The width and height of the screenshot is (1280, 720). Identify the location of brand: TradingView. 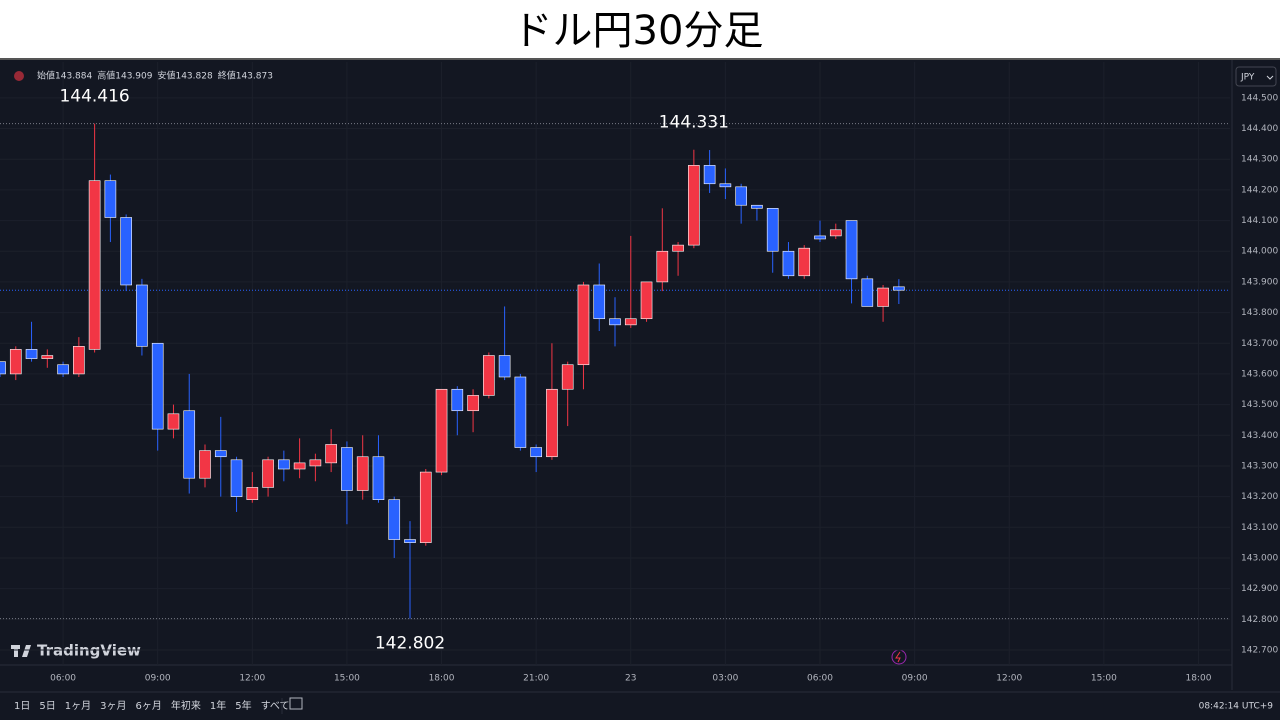
(89, 651).